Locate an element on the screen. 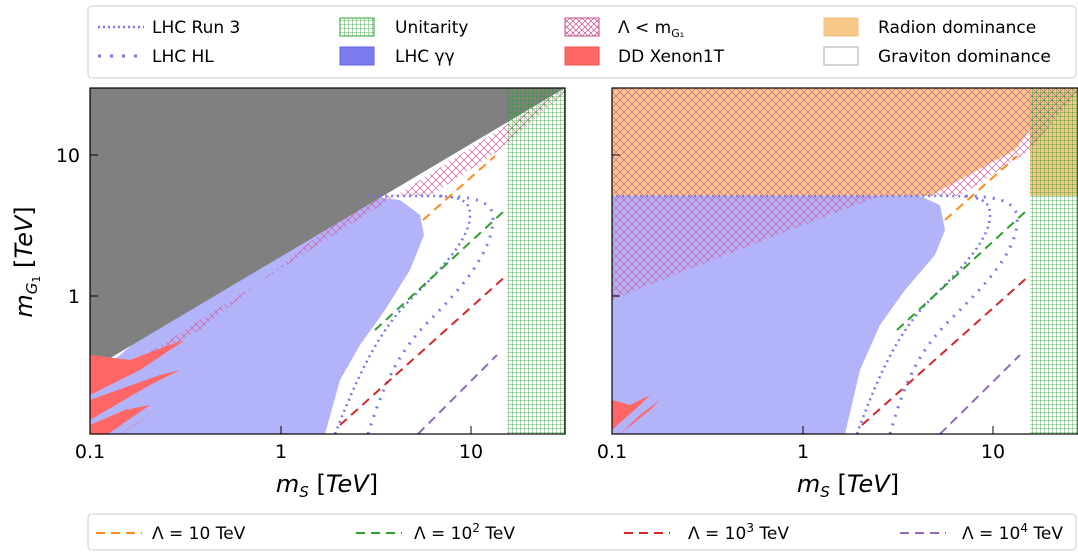 This screenshot has width=1078, height=552. right-lambda1e4-line is located at coordinates (980, 394).